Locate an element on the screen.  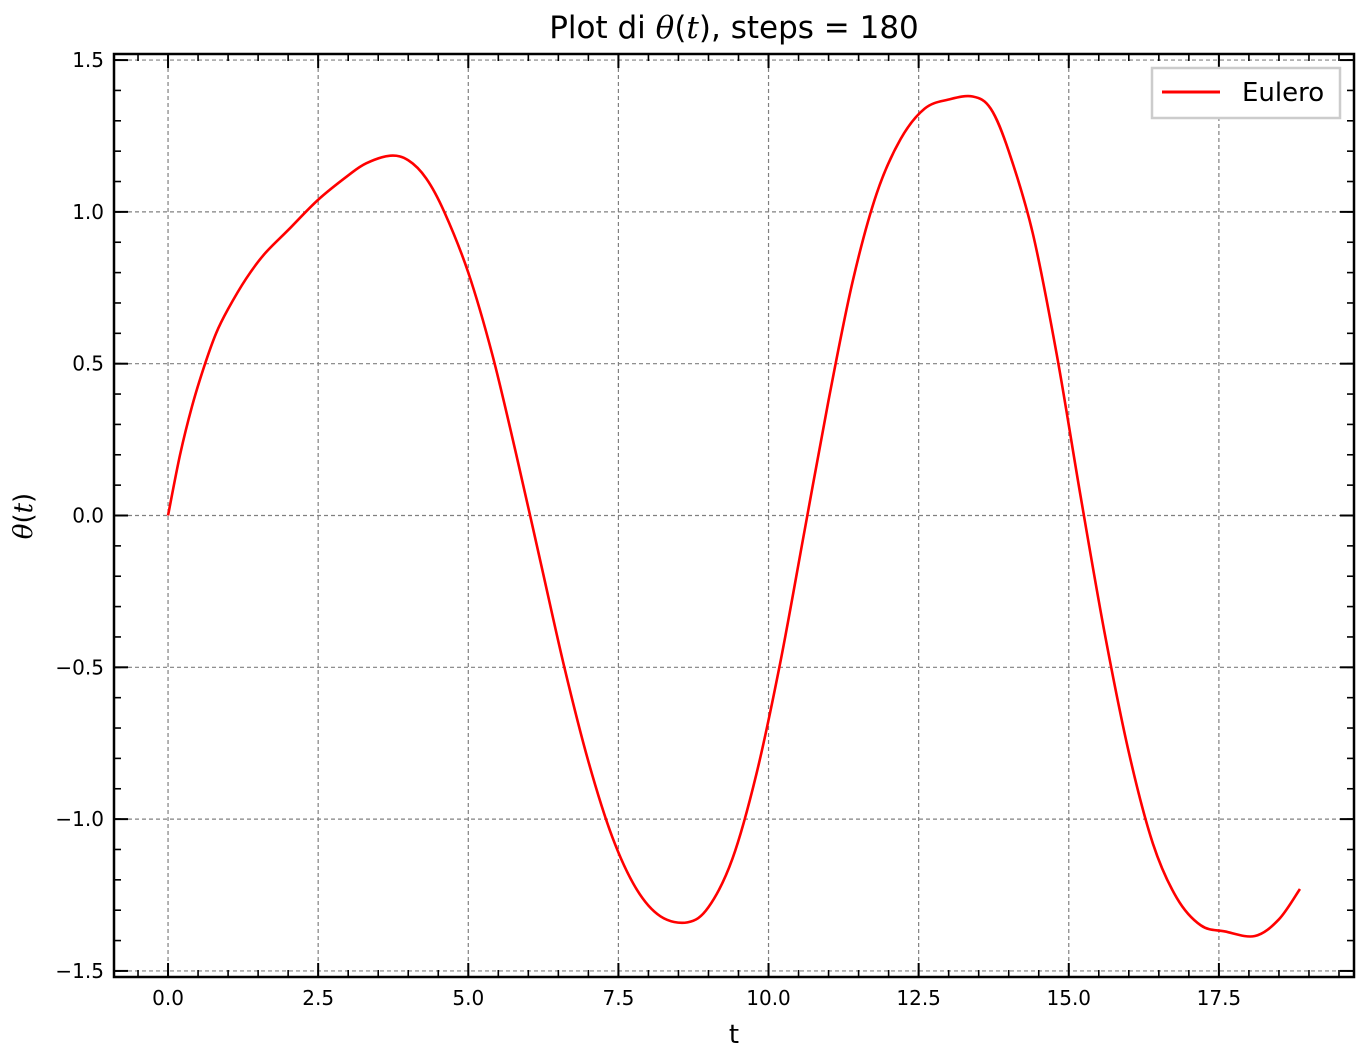
legend: Eulero is located at coordinates (1246, 93).